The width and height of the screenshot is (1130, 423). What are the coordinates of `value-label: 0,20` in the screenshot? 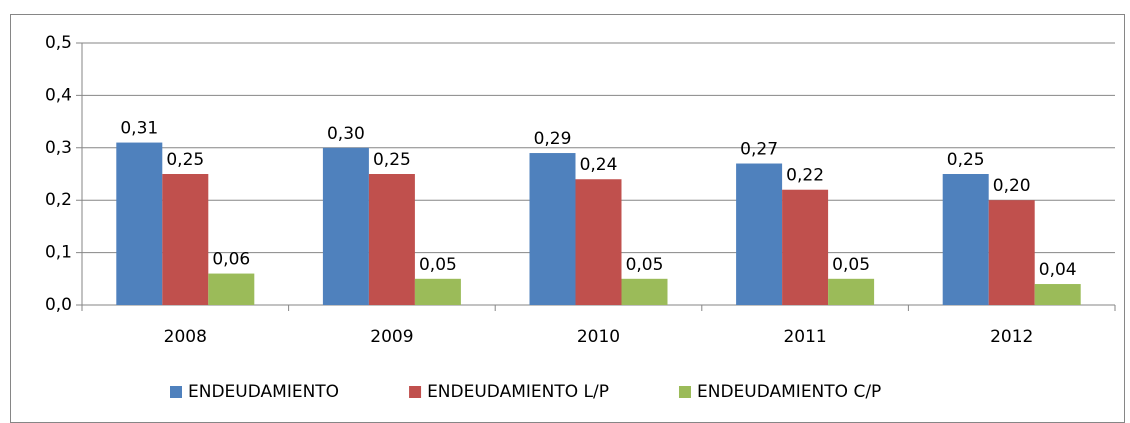 It's located at (1012, 186).